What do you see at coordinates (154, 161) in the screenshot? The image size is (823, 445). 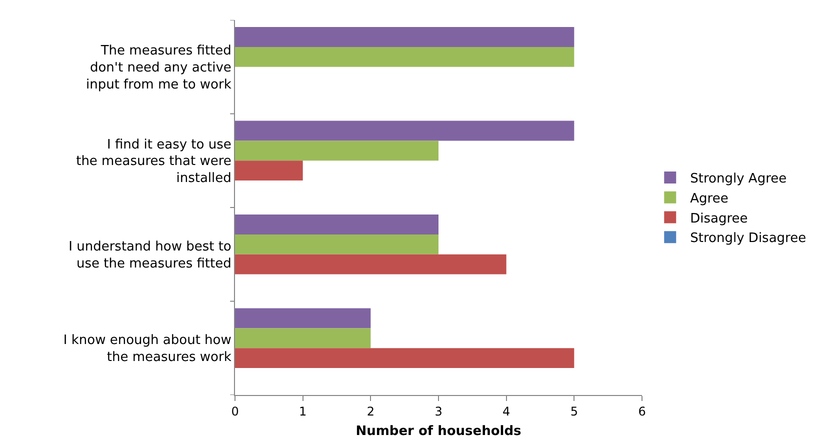 I see `y-tick-label: I find it easy to use the measures that were installed` at bounding box center [154, 161].